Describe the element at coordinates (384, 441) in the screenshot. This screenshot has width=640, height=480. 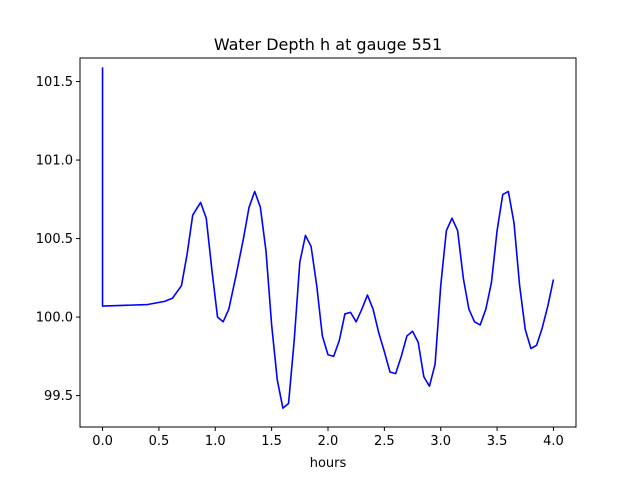
I see `x-tick-label: 2.5` at that location.